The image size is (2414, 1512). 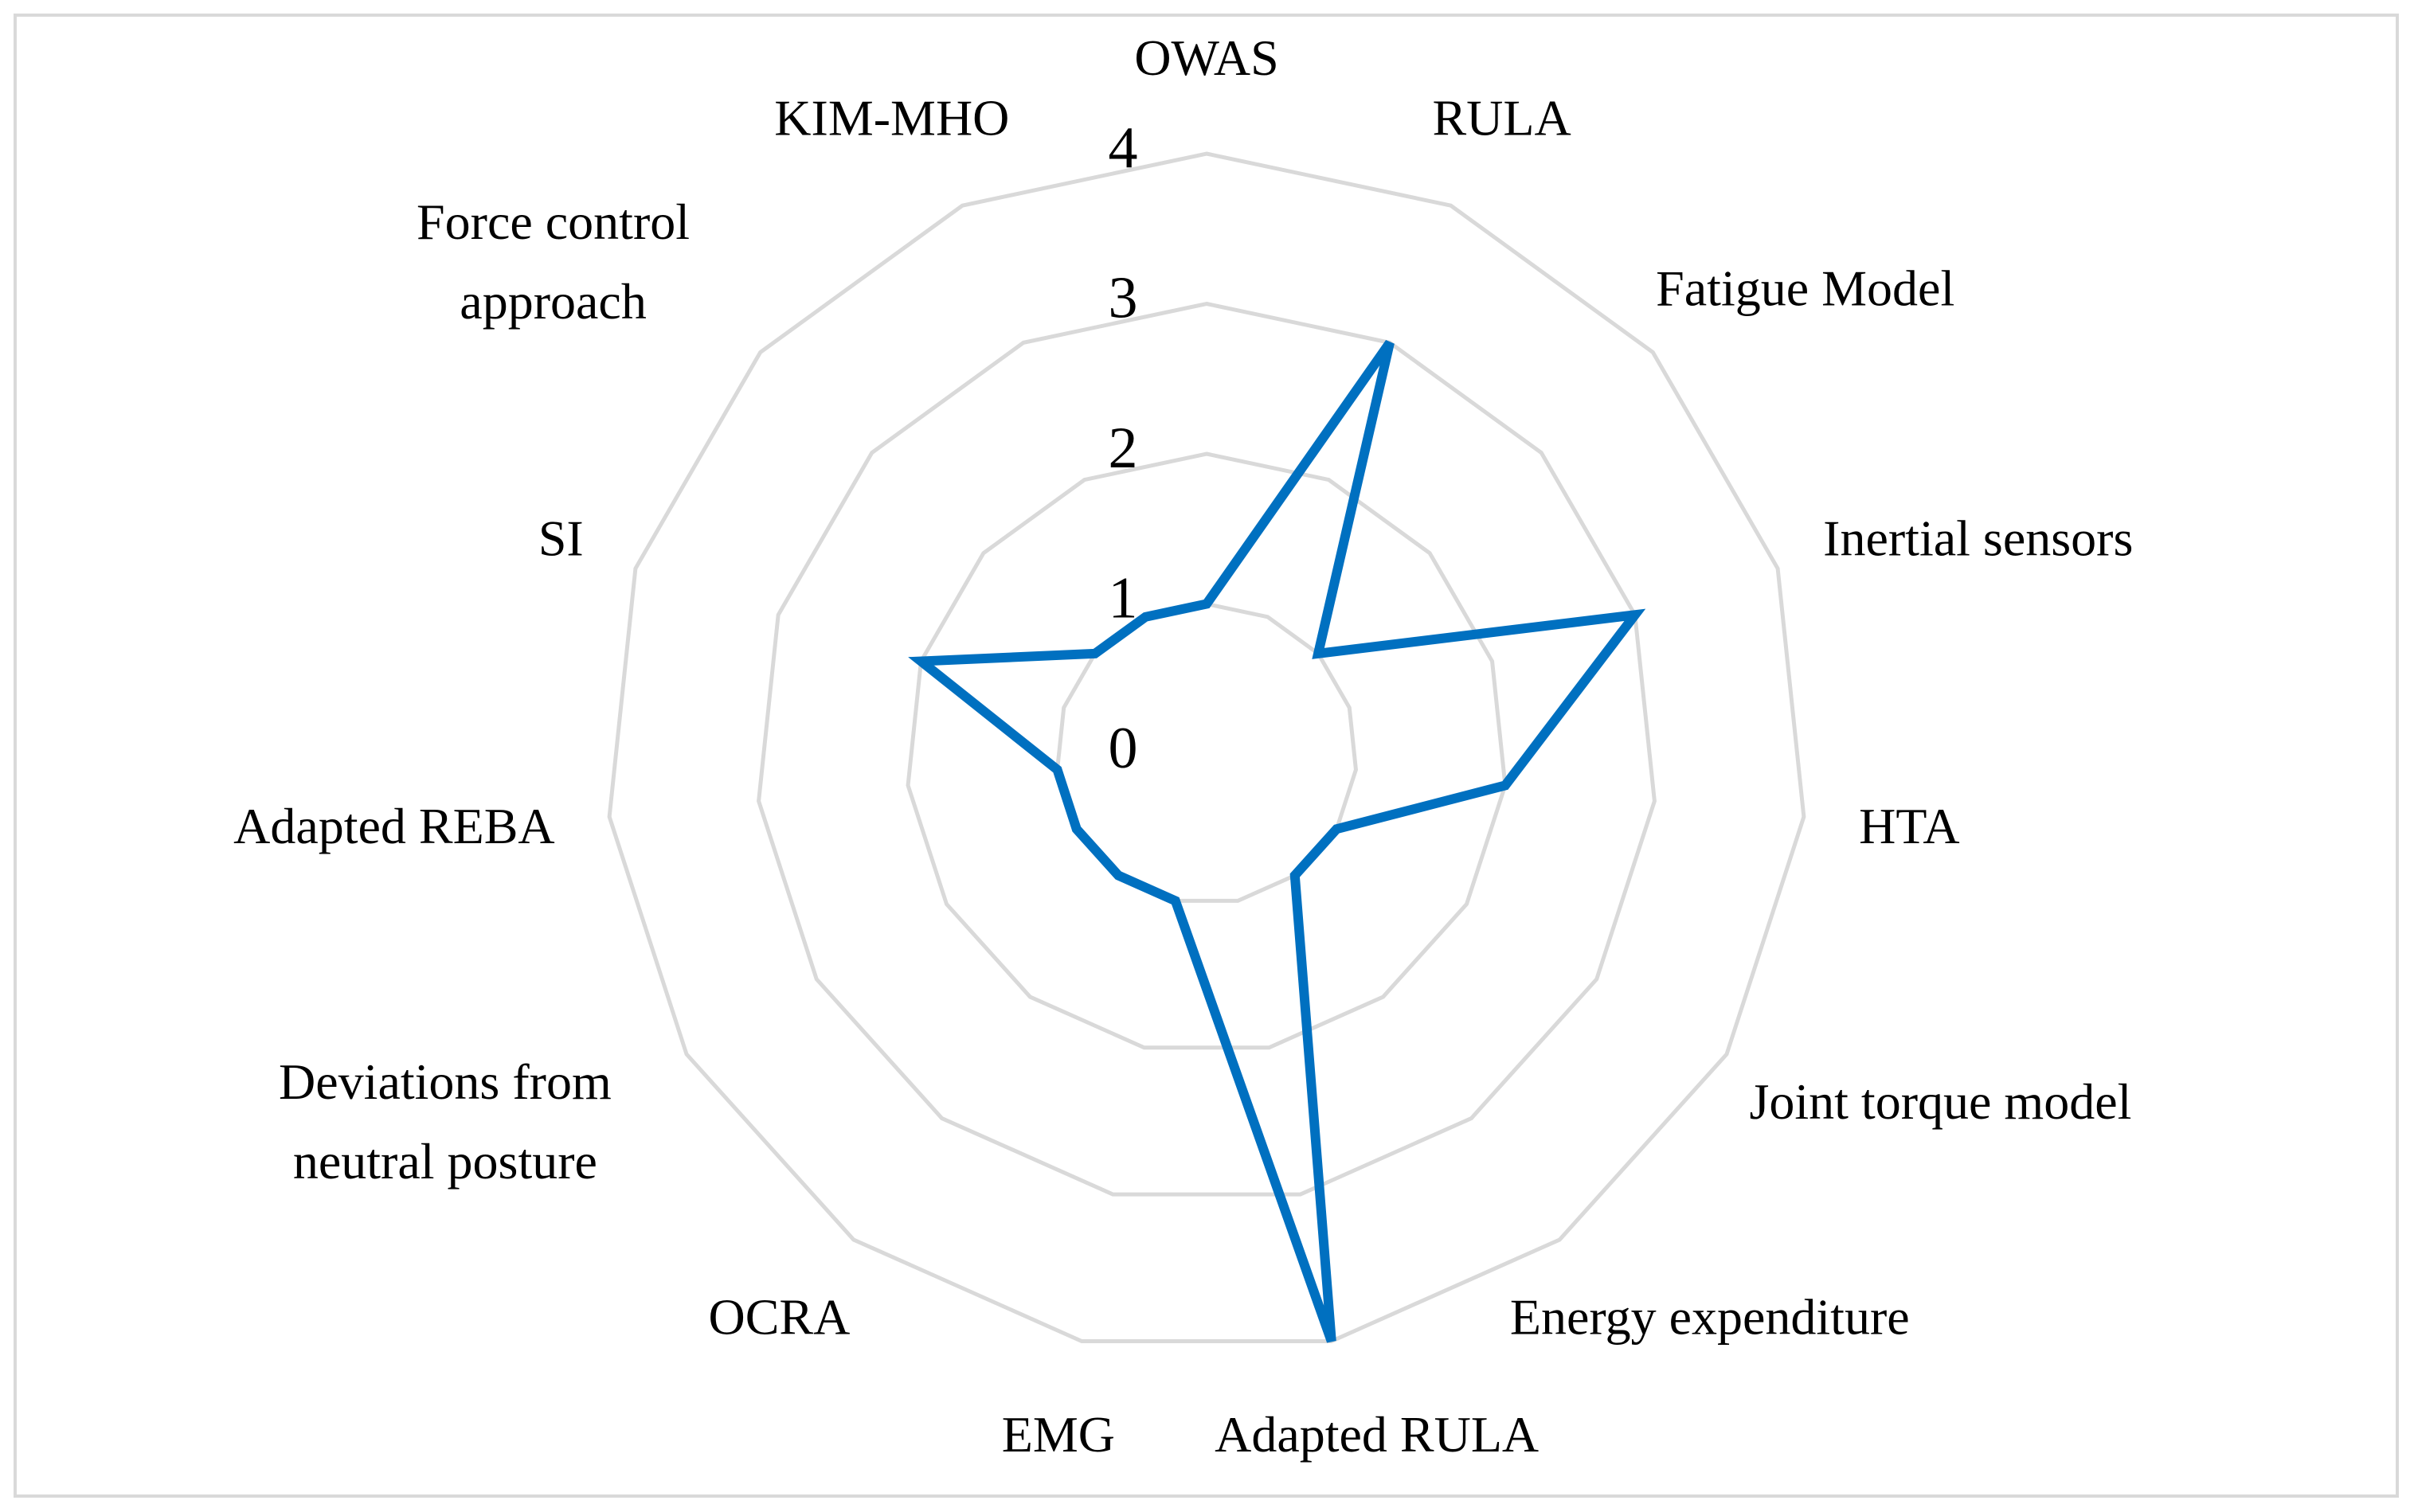 What do you see at coordinates (561, 538) in the screenshot?
I see `category-label: SI` at bounding box center [561, 538].